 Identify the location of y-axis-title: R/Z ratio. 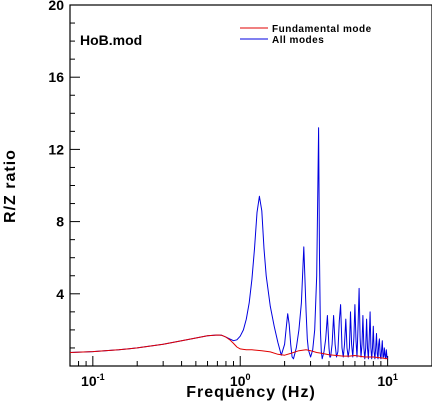
(10, 186).